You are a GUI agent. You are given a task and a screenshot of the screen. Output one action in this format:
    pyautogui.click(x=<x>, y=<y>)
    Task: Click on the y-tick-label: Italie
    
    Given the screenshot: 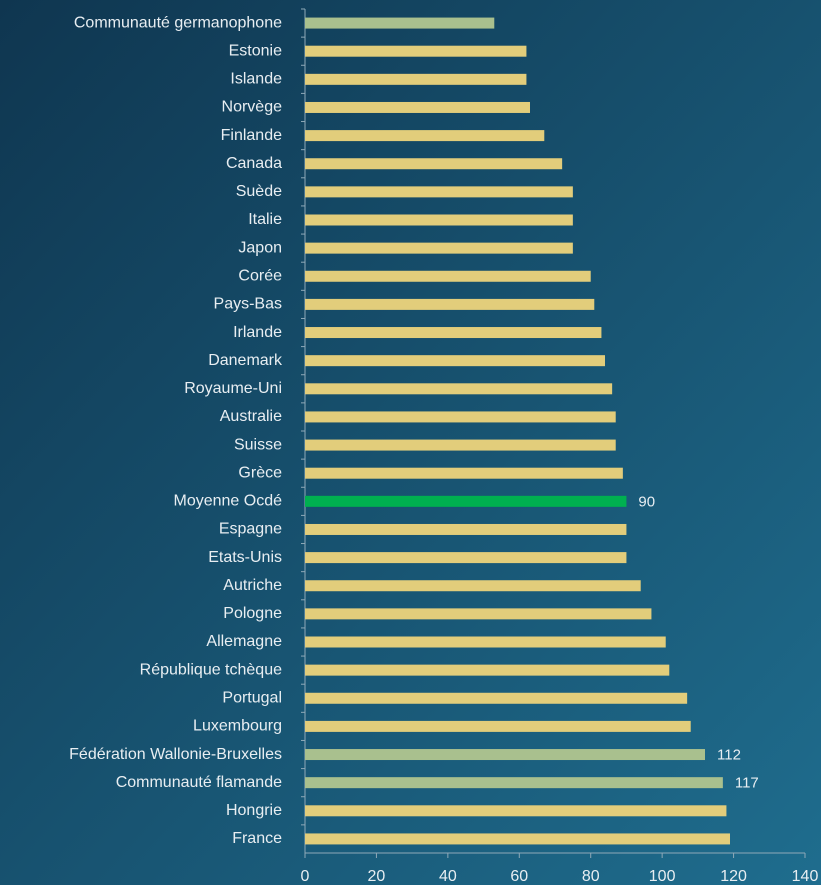 What is the action you would take?
    pyautogui.click(x=265, y=219)
    